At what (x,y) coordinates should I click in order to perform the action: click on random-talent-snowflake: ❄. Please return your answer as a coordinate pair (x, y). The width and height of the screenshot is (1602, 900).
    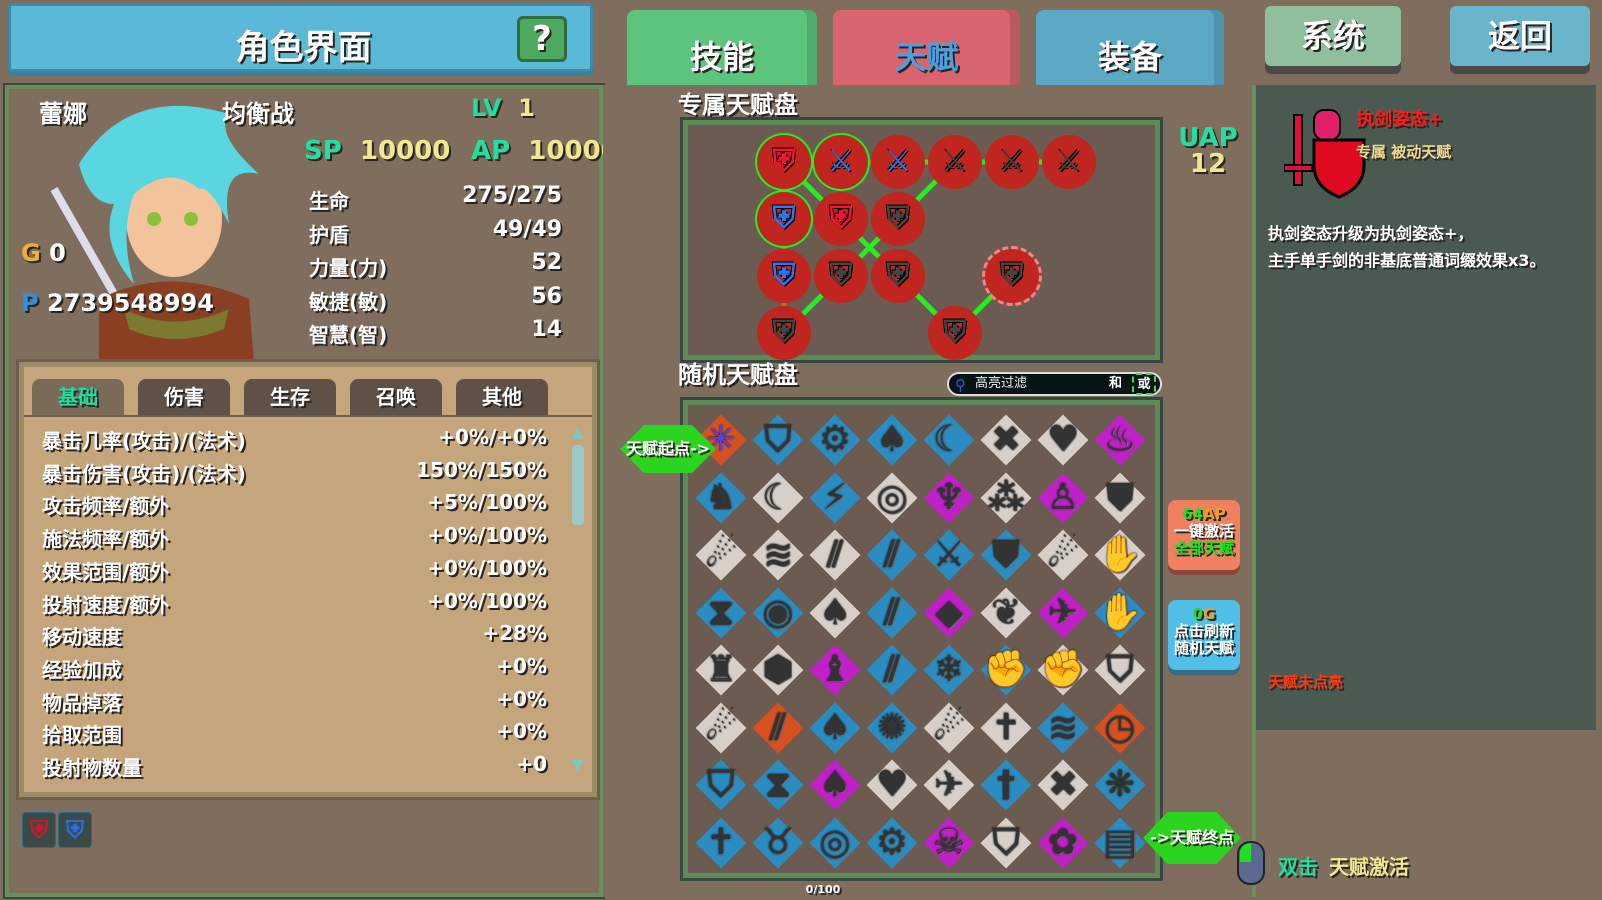
    Looking at the image, I should click on (949, 670).